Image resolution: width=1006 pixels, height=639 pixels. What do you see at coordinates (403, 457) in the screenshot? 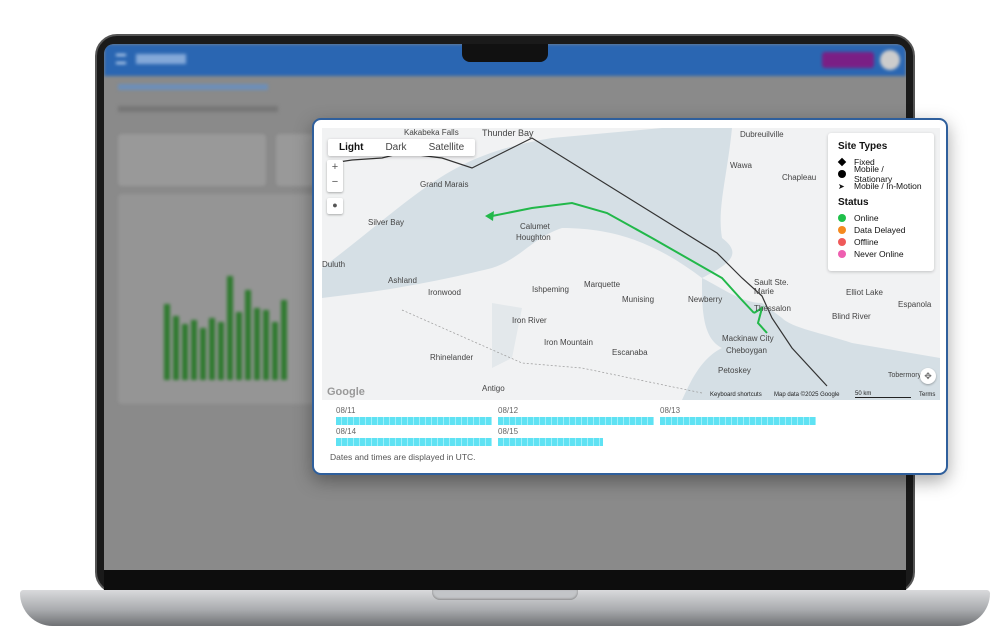
I see `utc-note: Dates and times are displayed in UTC.` at bounding box center [403, 457].